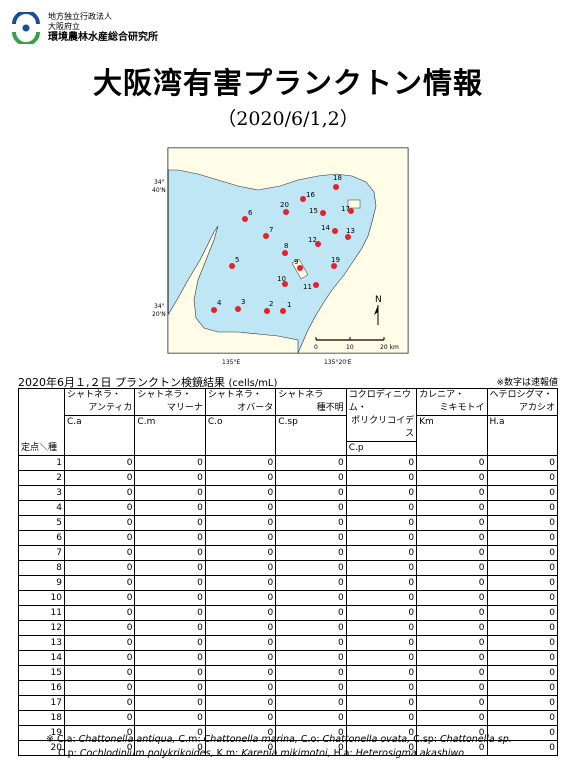  I want to click on column-header-name-2: アンティカ, so click(110, 408).